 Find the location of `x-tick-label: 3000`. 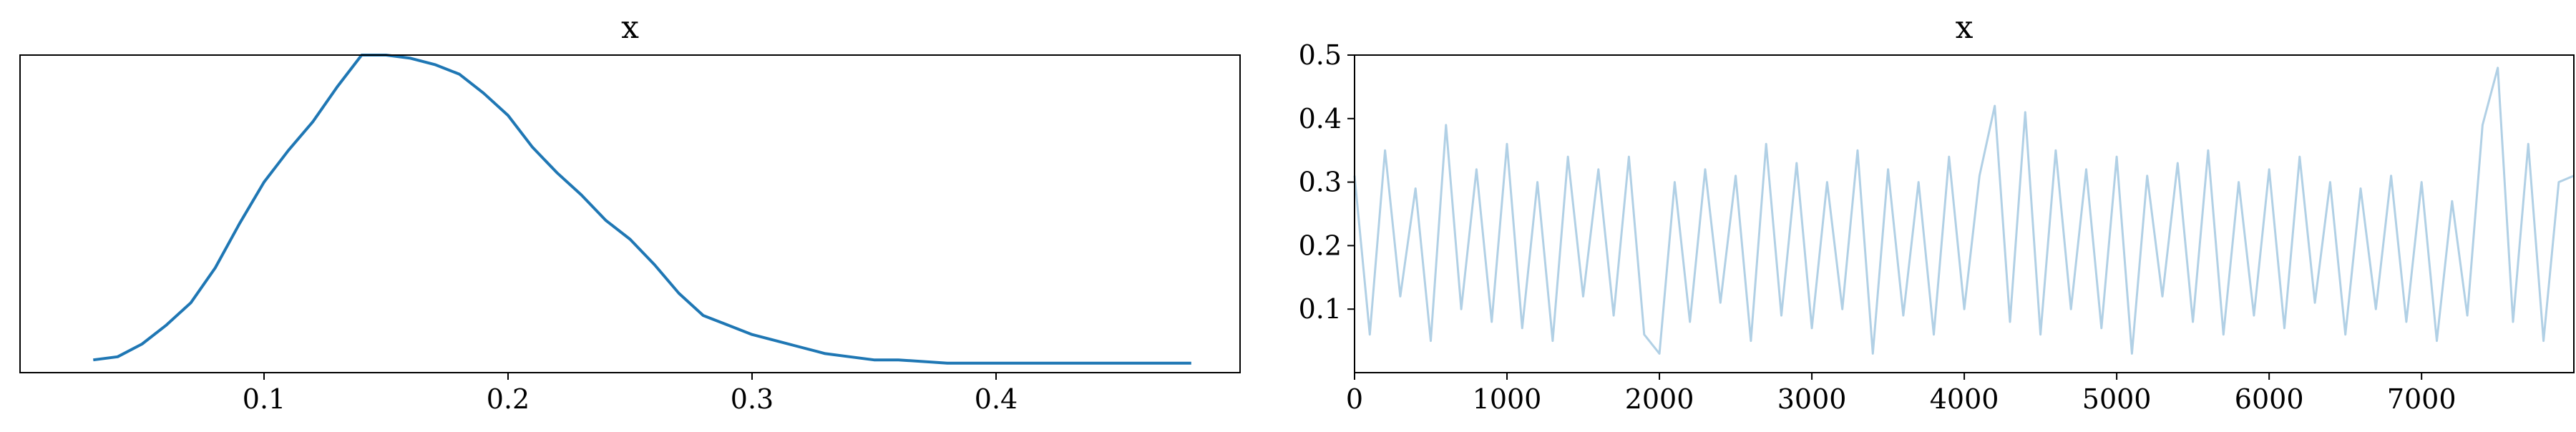

x-tick-label: 3000 is located at coordinates (1812, 399).